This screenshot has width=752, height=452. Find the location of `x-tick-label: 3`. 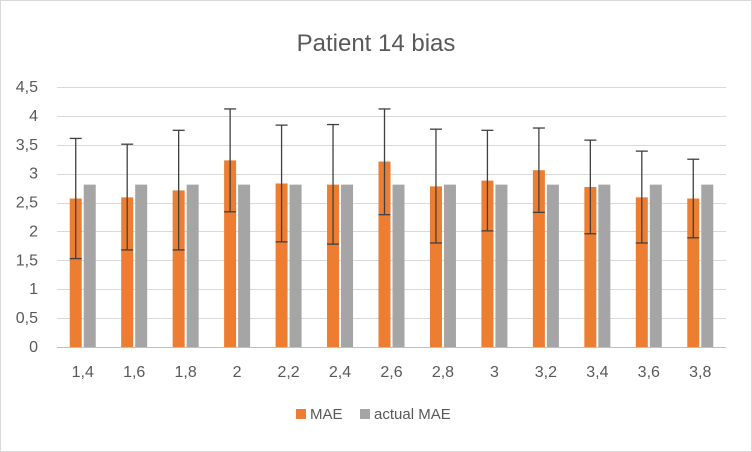

x-tick-label: 3 is located at coordinates (494, 372).